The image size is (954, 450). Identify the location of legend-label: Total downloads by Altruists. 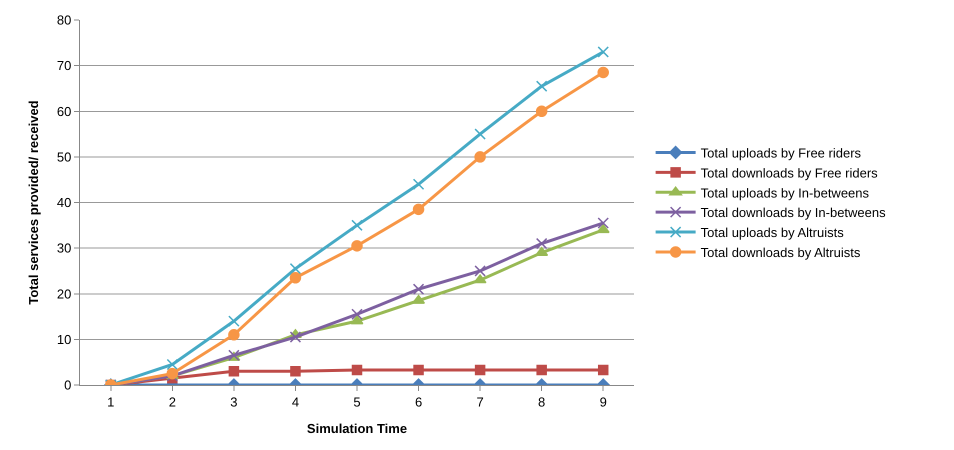
(780, 252).